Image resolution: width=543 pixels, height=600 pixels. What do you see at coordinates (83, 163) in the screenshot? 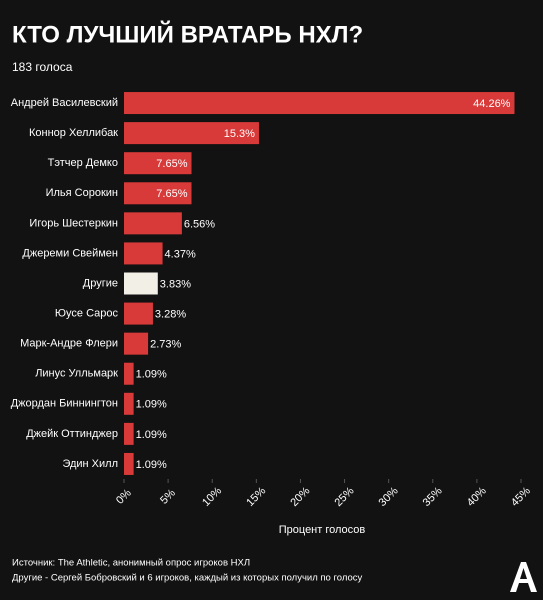
I see `y-tick-label: Тэтчер Демко` at bounding box center [83, 163].